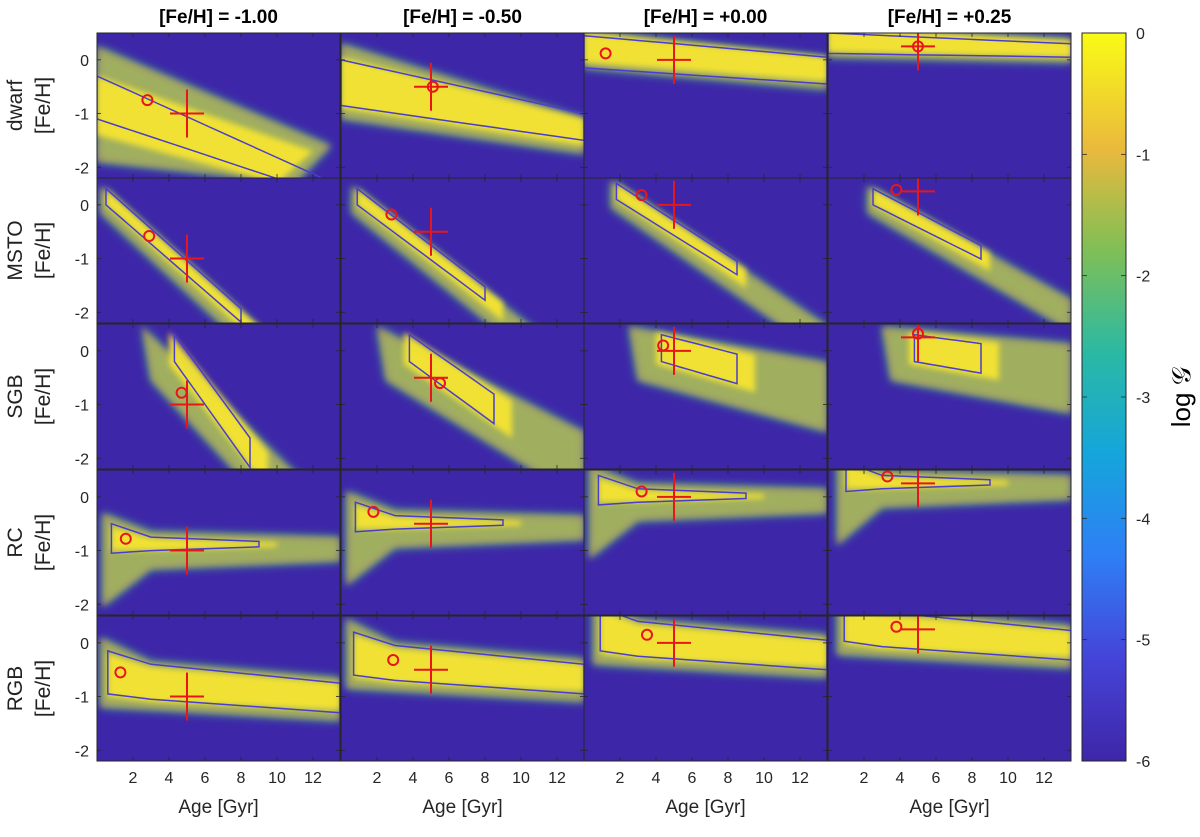 The image size is (1200, 837). Describe the element at coordinates (1143, 398) in the screenshot. I see `colorbar-tick-label: -3` at that location.